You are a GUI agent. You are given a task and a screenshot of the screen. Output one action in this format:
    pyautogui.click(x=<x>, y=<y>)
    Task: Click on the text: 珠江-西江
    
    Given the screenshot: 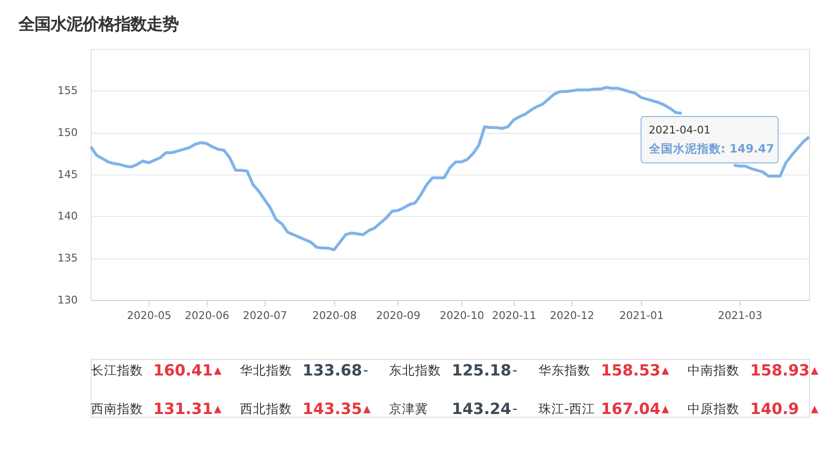 What is the action you would take?
    pyautogui.click(x=566, y=408)
    